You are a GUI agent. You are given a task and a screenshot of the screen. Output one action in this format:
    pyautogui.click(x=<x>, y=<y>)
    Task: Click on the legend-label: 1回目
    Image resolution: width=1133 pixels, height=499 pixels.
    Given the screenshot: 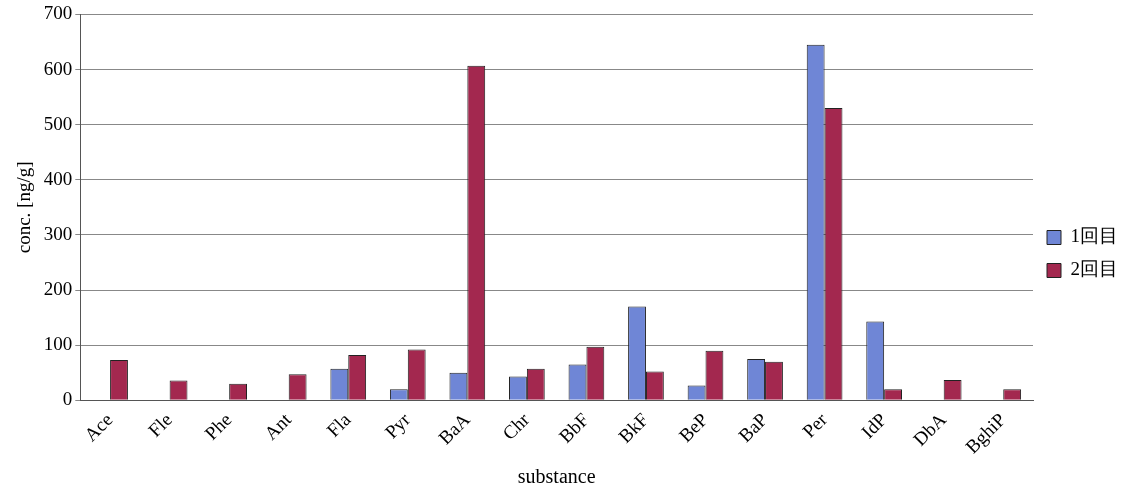 What is the action you would take?
    pyautogui.click(x=1094, y=236)
    